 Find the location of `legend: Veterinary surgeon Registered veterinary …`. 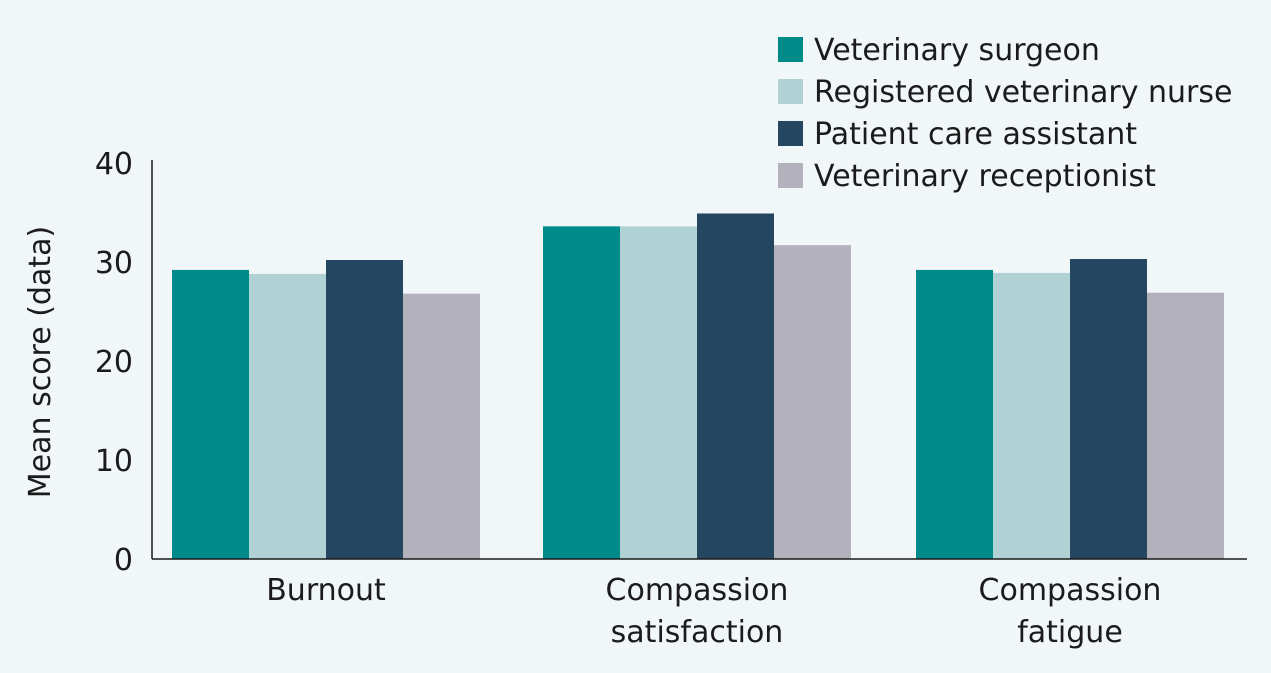

legend: Veterinary surgeon Registered veterinary … is located at coordinates (1005, 113).